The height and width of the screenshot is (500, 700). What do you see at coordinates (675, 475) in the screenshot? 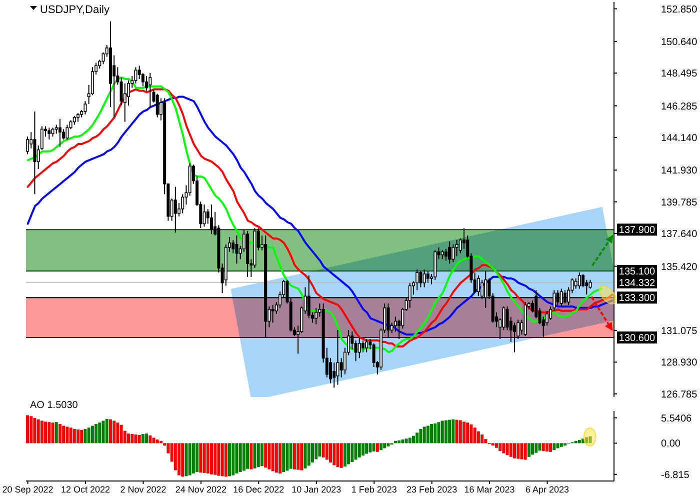
I see `y-tick-label: -6.815` at bounding box center [675, 475].